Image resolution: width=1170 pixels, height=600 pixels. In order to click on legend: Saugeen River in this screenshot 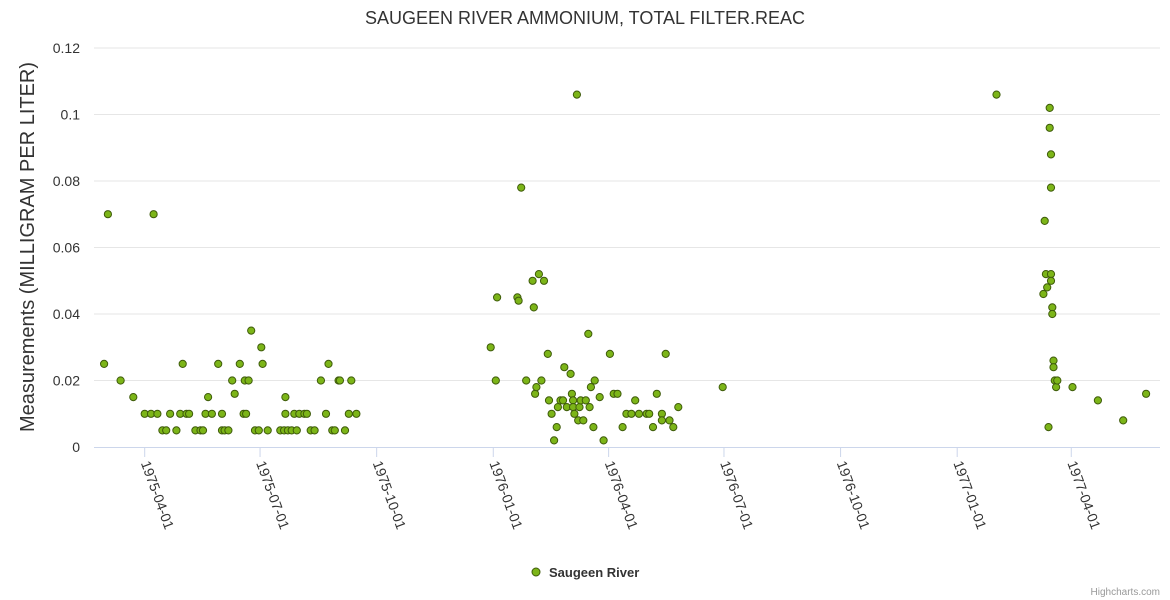, I will do `click(585, 572)`.